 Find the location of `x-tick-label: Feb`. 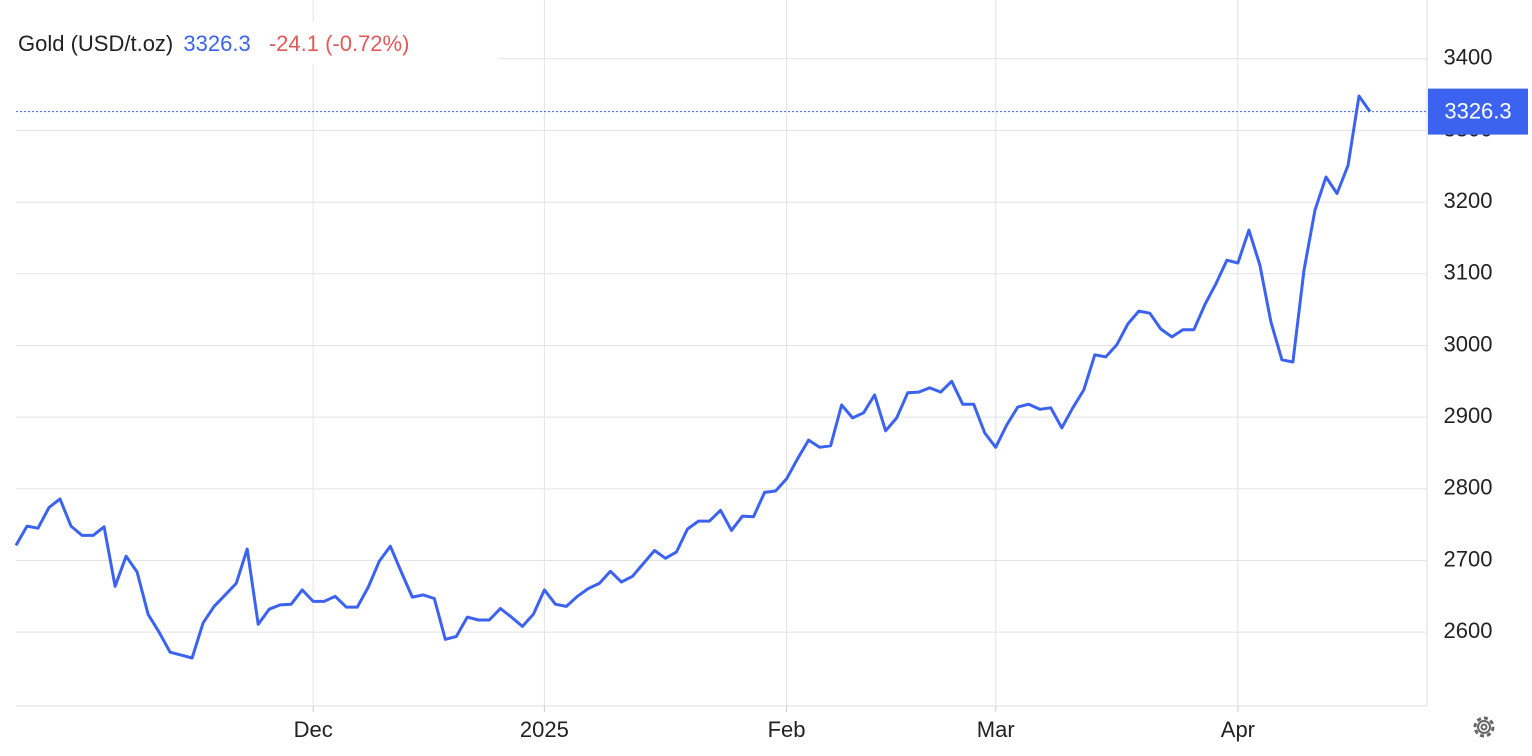

x-tick-label: Feb is located at coordinates (787, 729).